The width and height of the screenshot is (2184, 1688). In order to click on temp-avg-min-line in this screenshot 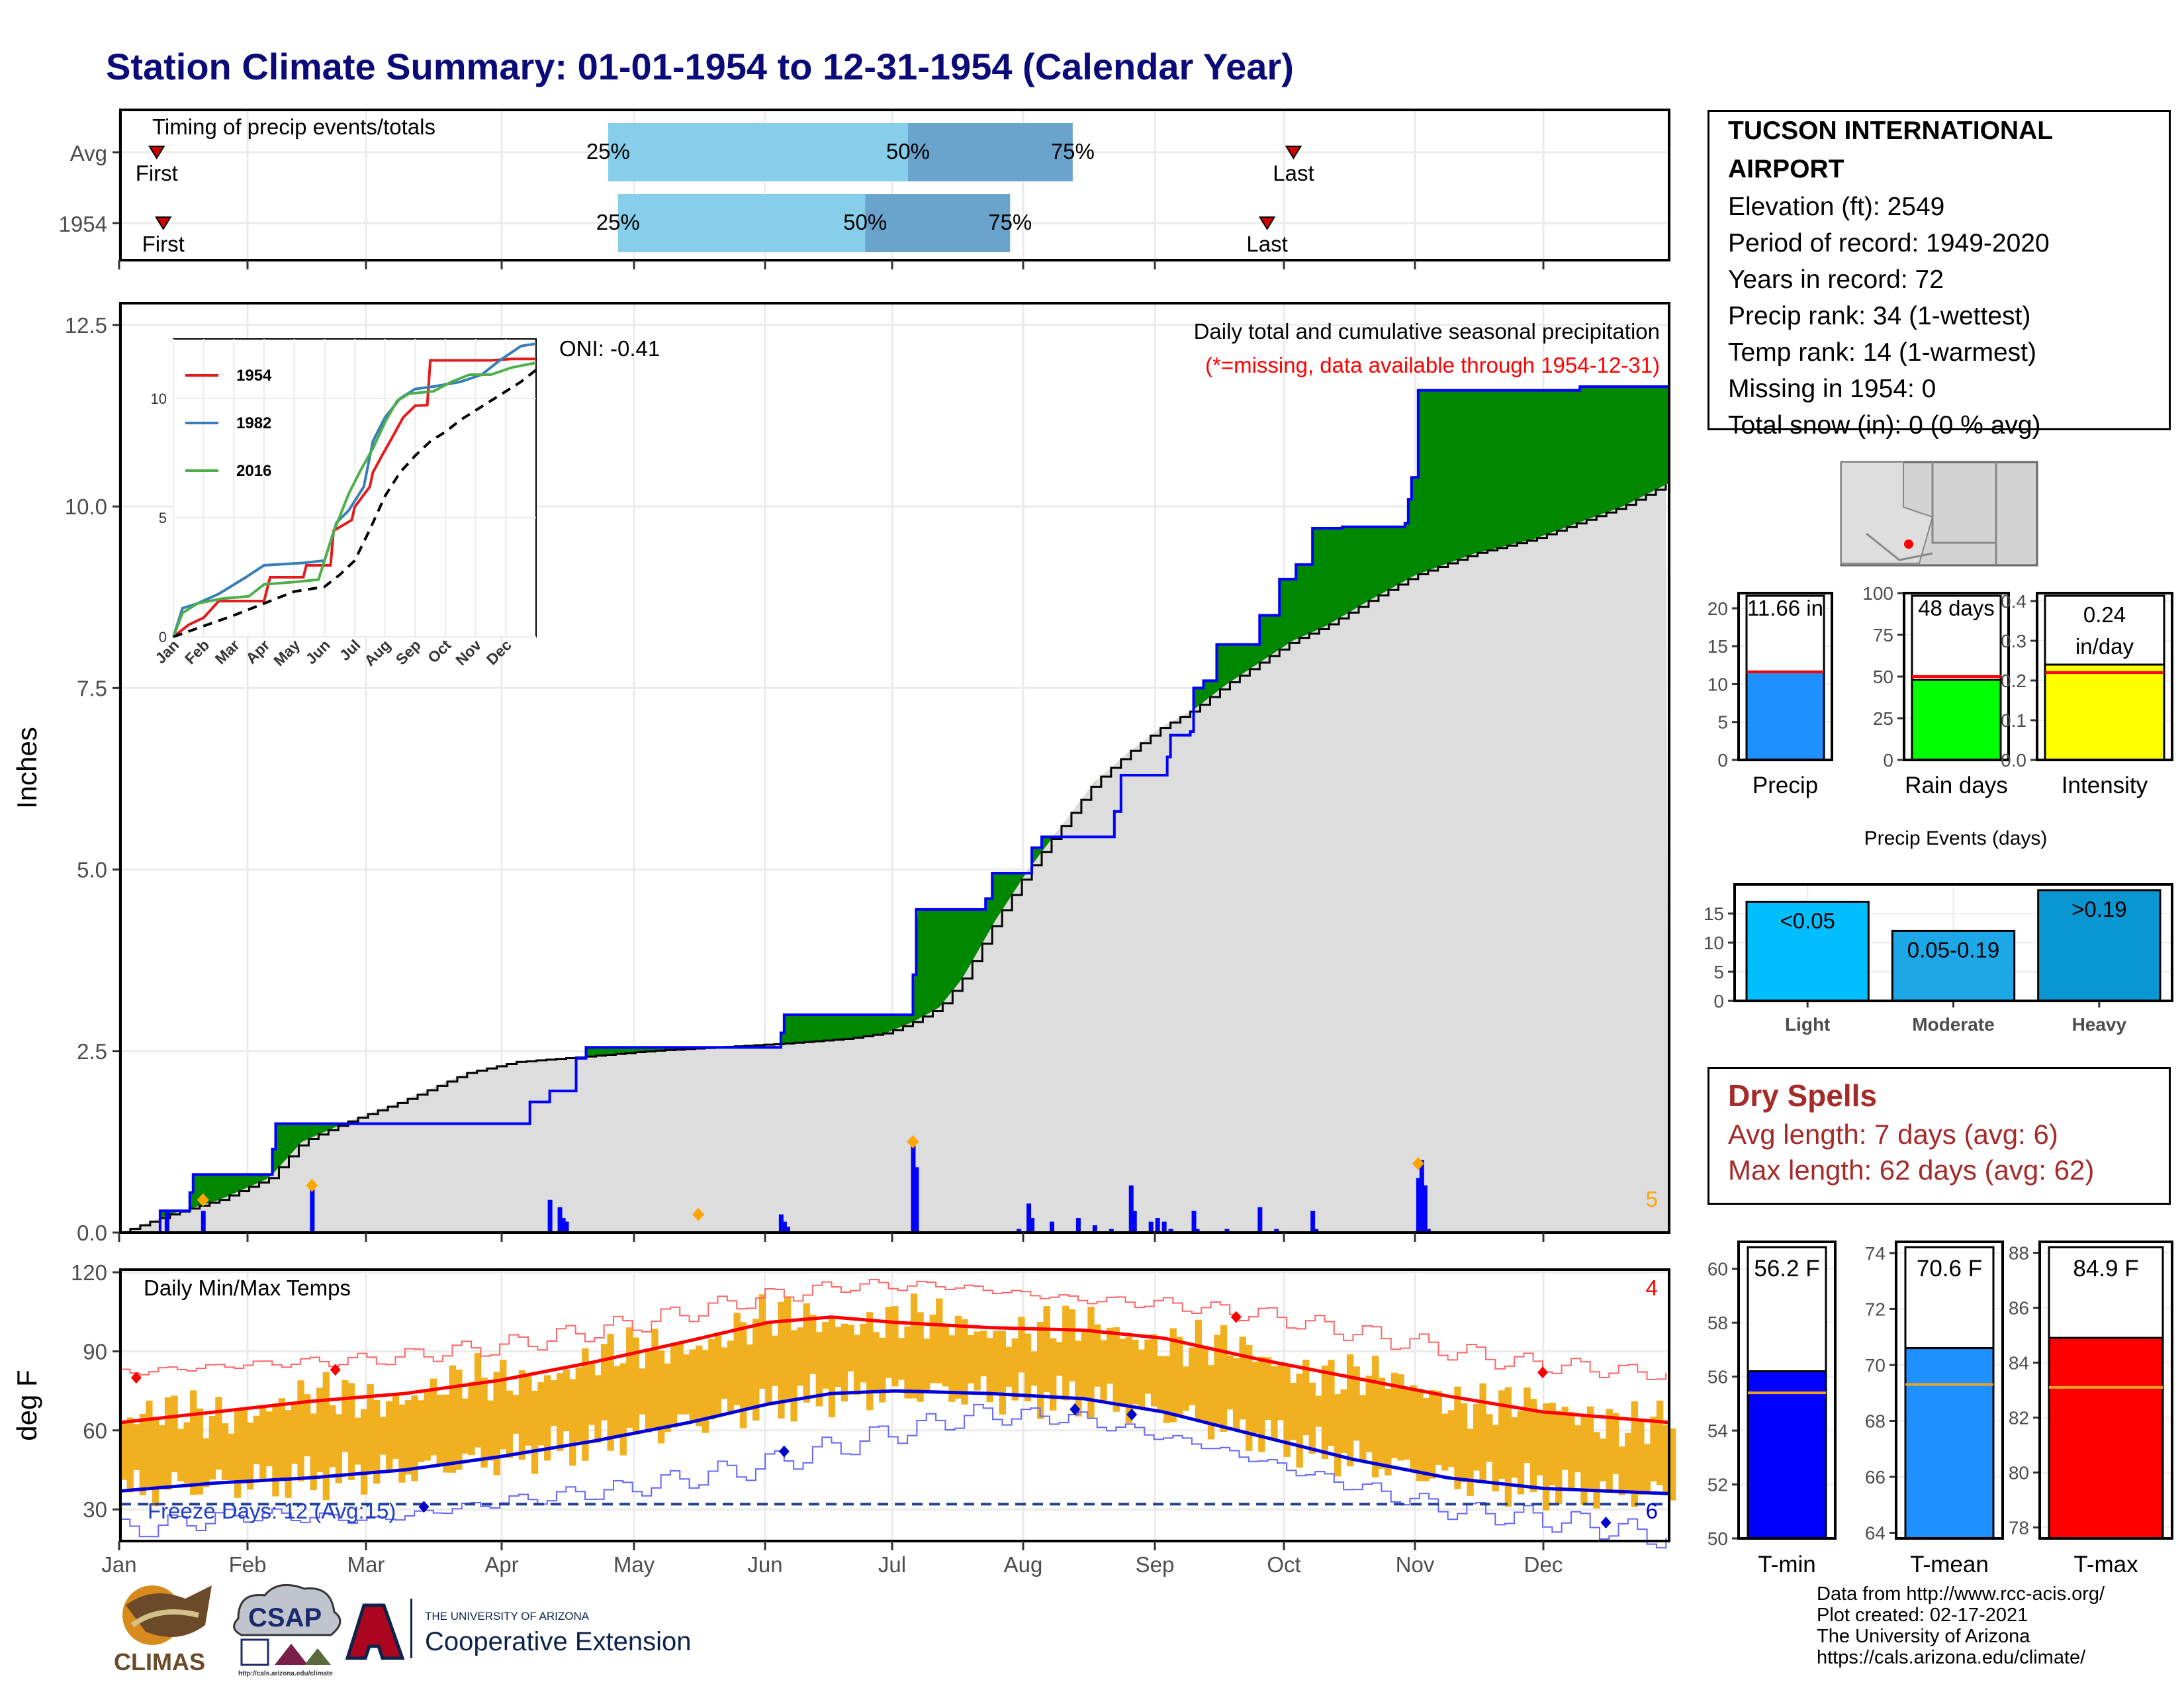, I will do `click(895, 1442)`.